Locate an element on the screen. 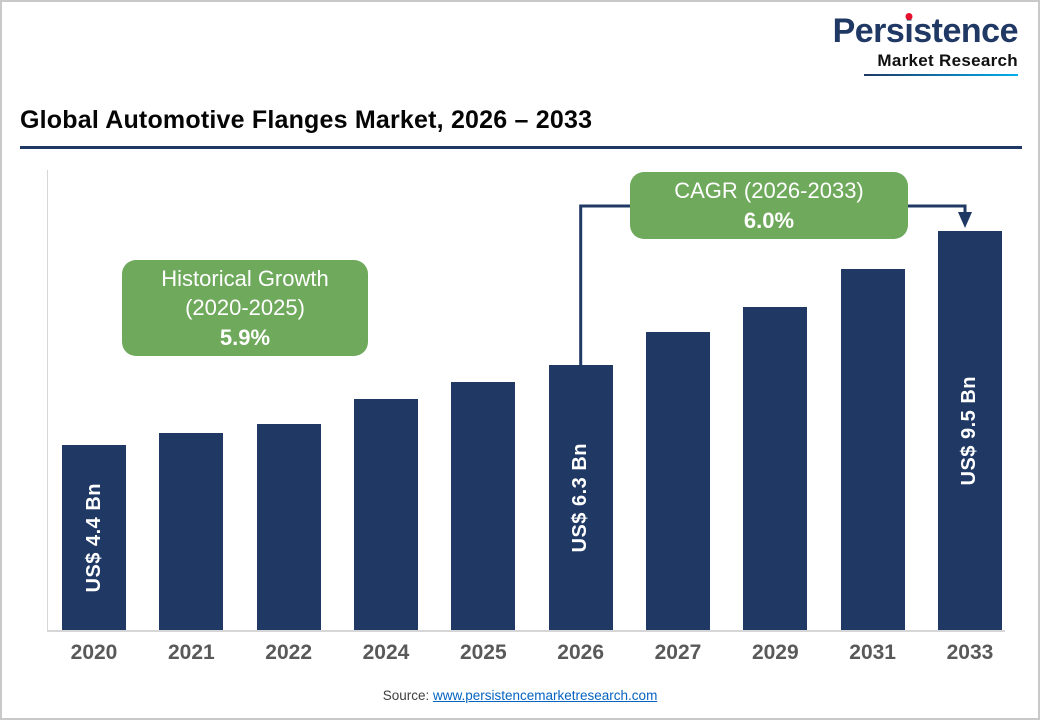  bar-2025 is located at coordinates (483, 506).